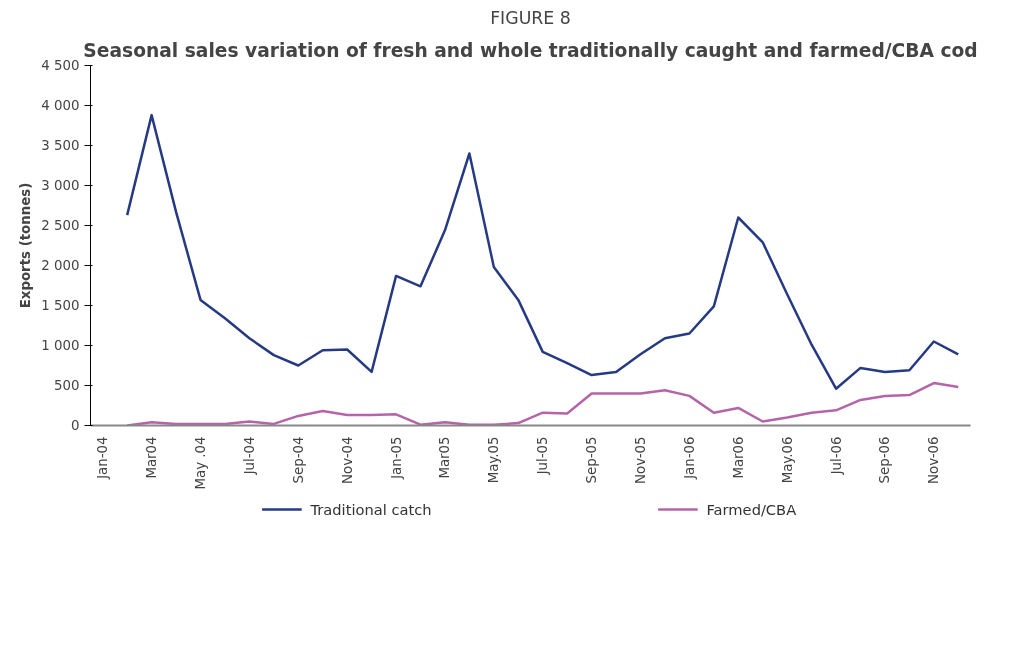 The height and width of the screenshot is (660, 1030). What do you see at coordinates (103, 458) in the screenshot?
I see `x-tick-label: Jan-04` at bounding box center [103, 458].